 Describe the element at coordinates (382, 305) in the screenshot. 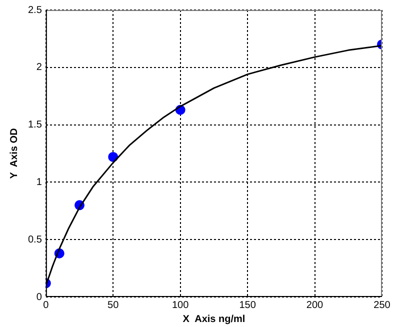

I see `x-tick-label: 250` at that location.